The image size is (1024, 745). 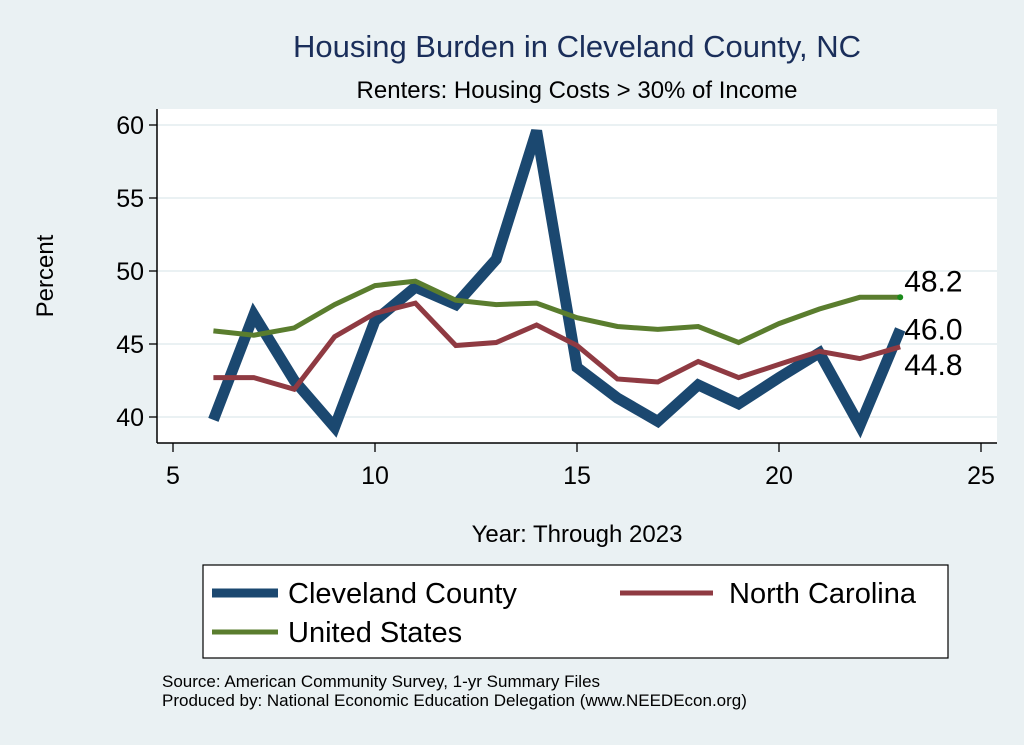 What do you see at coordinates (823, 594) in the screenshot?
I see `legend-label-north-carolina: North Carolina` at bounding box center [823, 594].